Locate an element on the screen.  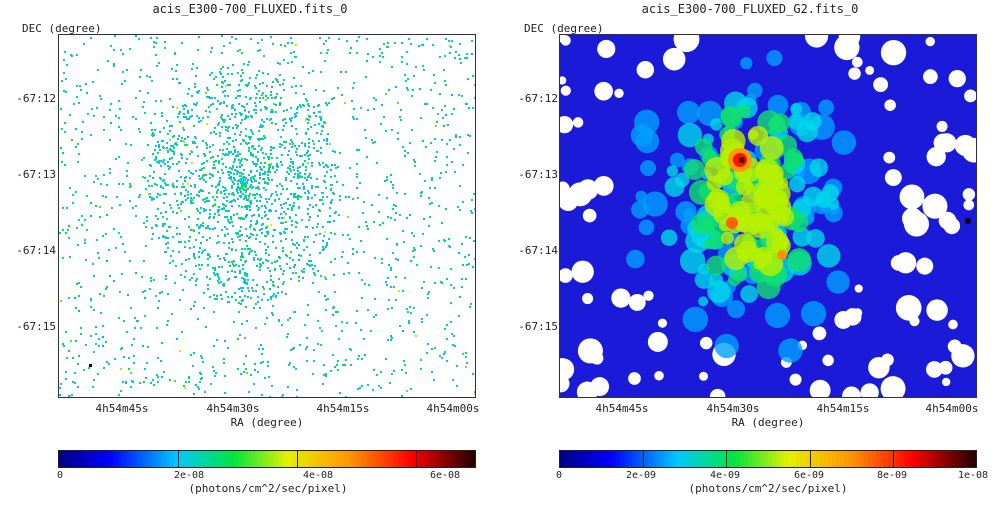
y-tick-label: -67:14 is located at coordinates (36, 250).